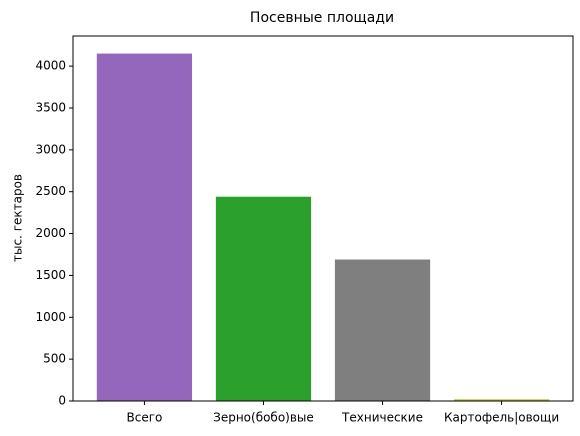 Image resolution: width=580 pixels, height=436 pixels. Describe the element at coordinates (50, 149) in the screenshot. I see `y-tick-label: 3000` at that location.